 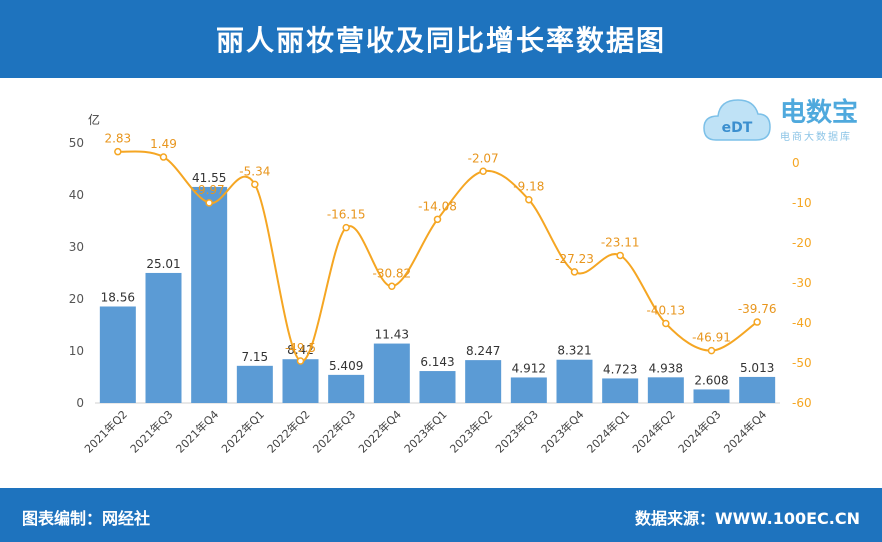 I want to click on bar-value-label: 8.247, so click(x=483, y=351).